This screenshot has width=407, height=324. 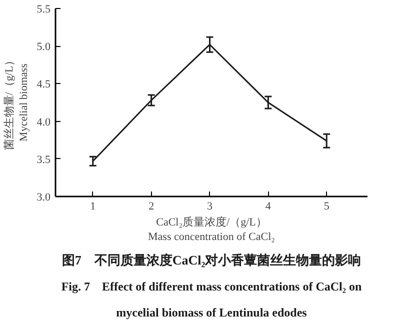 What do you see at coordinates (43, 198) in the screenshot?
I see `y-tick-label: 3.0` at bounding box center [43, 198].